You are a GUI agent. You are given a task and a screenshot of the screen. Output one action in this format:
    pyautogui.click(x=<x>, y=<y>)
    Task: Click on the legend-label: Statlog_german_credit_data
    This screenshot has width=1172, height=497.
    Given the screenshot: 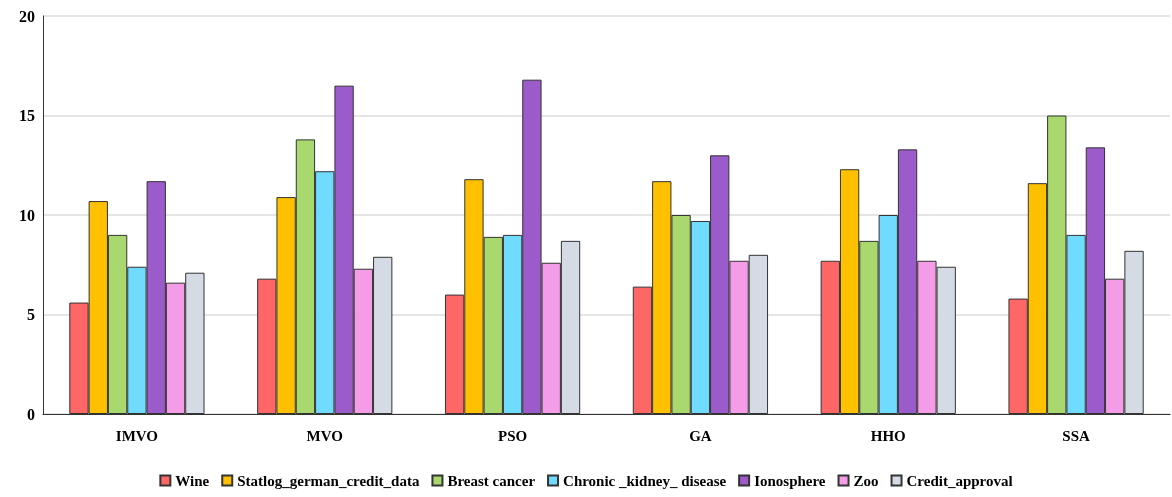 What is the action you would take?
    pyautogui.click(x=328, y=480)
    